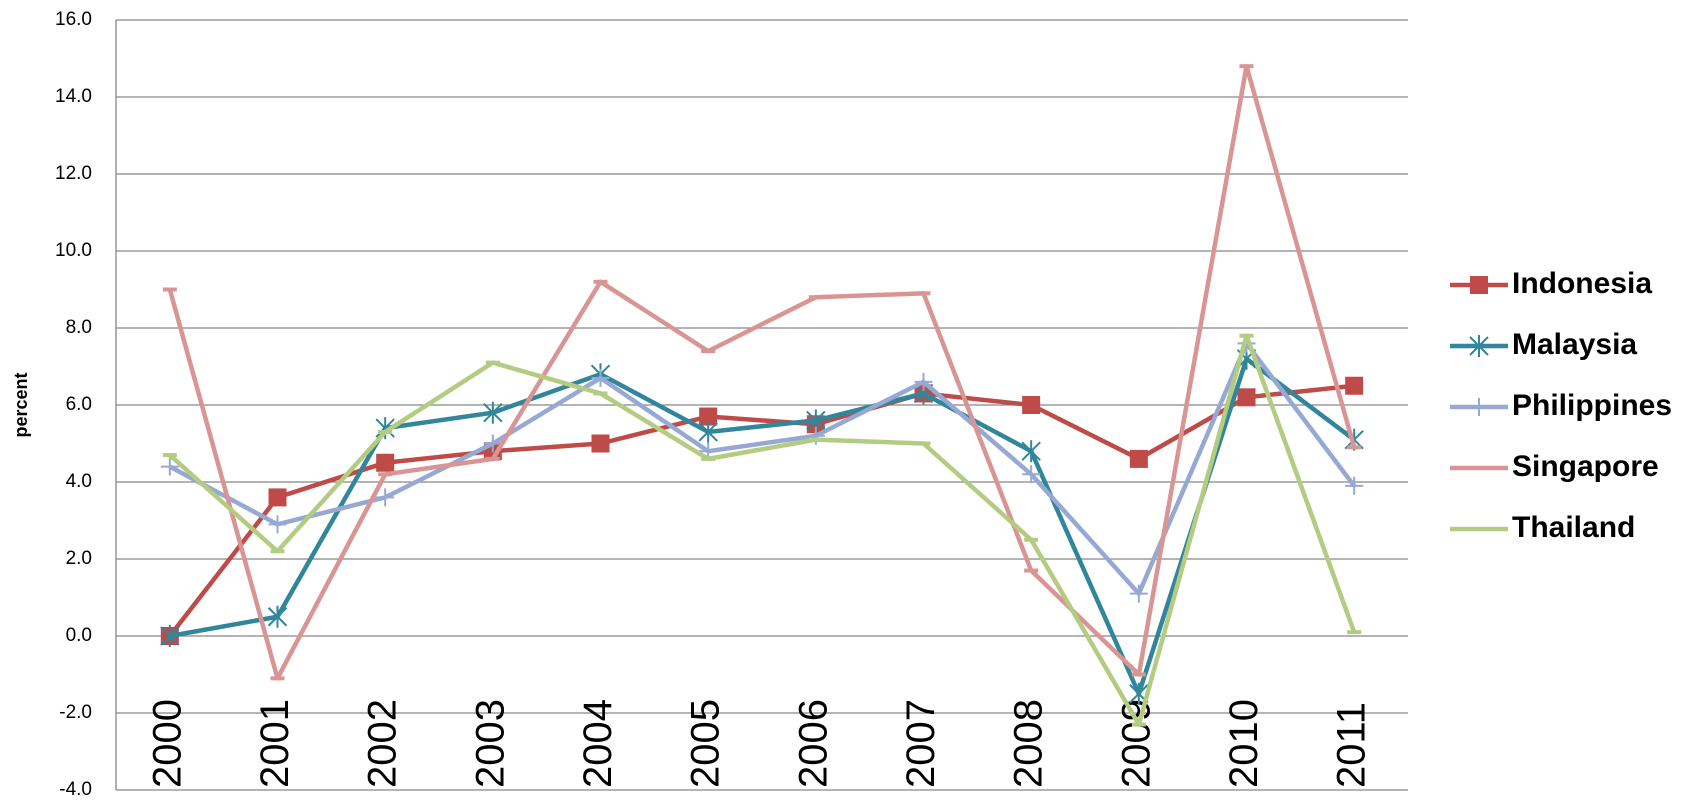 Image resolution: width=1692 pixels, height=808 pixels. Describe the element at coordinates (1574, 344) in the screenshot. I see `legend-label: Malaysia` at that location.